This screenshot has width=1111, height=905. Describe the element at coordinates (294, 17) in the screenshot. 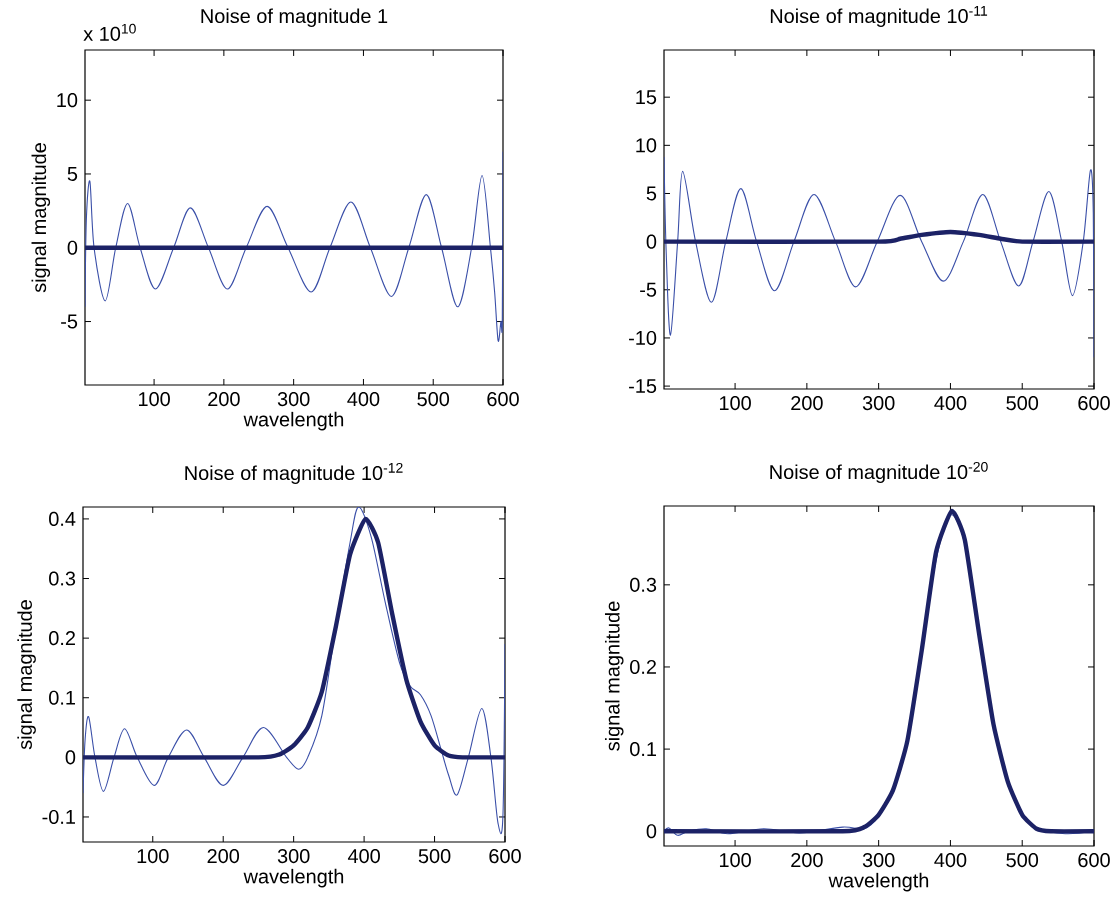

I see `chart-title: Noise of magnitude 1` at that location.